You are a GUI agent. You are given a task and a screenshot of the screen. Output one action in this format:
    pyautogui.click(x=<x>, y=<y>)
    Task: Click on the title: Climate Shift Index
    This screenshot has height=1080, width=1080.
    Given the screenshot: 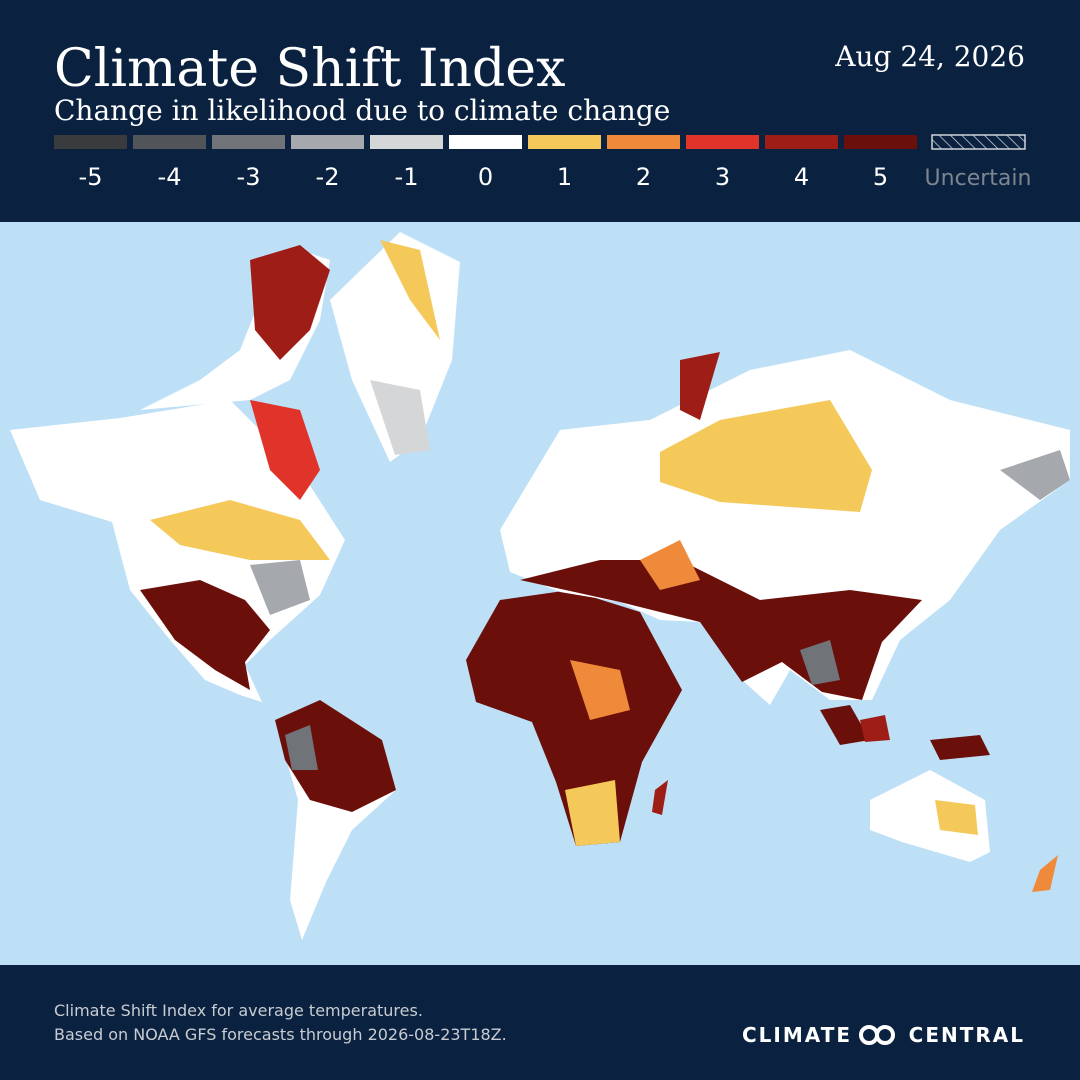 What is the action you would take?
    pyautogui.click(x=309, y=69)
    